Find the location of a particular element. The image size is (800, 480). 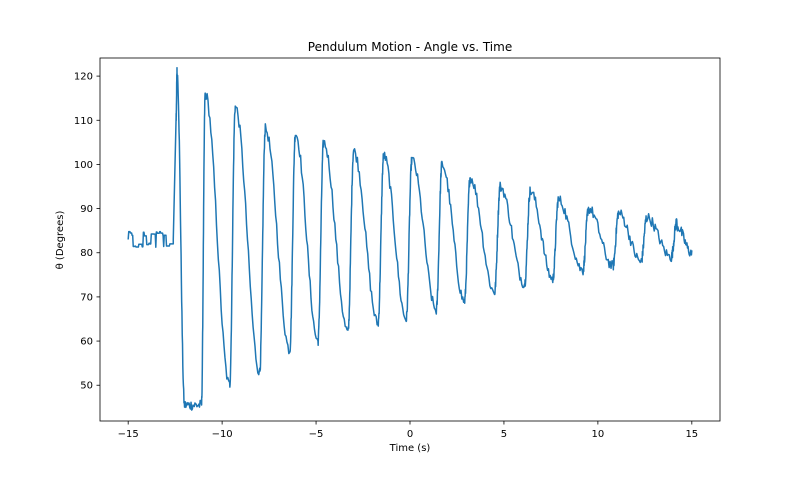

y-tick-label: 120 is located at coordinates (83, 77).